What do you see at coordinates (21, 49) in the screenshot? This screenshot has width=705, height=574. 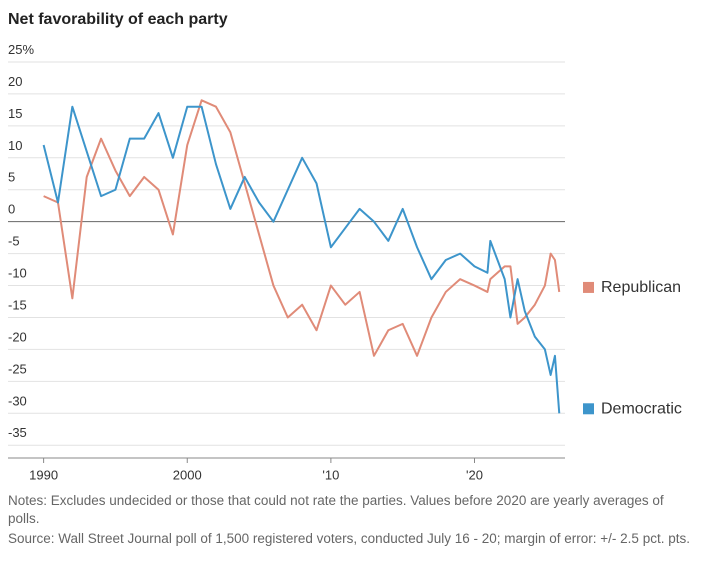 I see `y-tick-label: 25%` at bounding box center [21, 49].